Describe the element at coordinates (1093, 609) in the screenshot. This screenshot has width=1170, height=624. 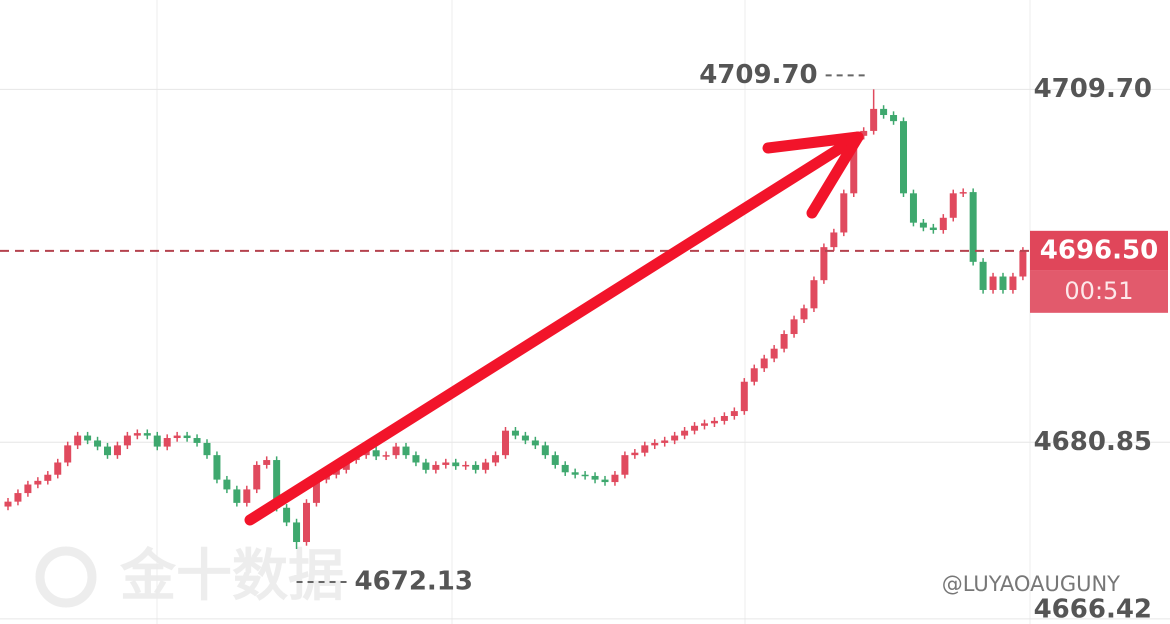
I see `y-tick-label: 4666.42` at that location.